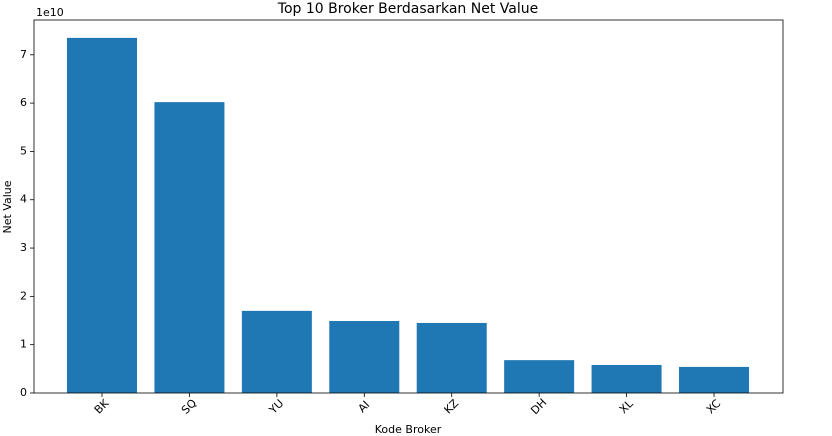 This screenshot has height=436, width=832. What do you see at coordinates (23, 54) in the screenshot?
I see `y-tick-label: 7` at bounding box center [23, 54].